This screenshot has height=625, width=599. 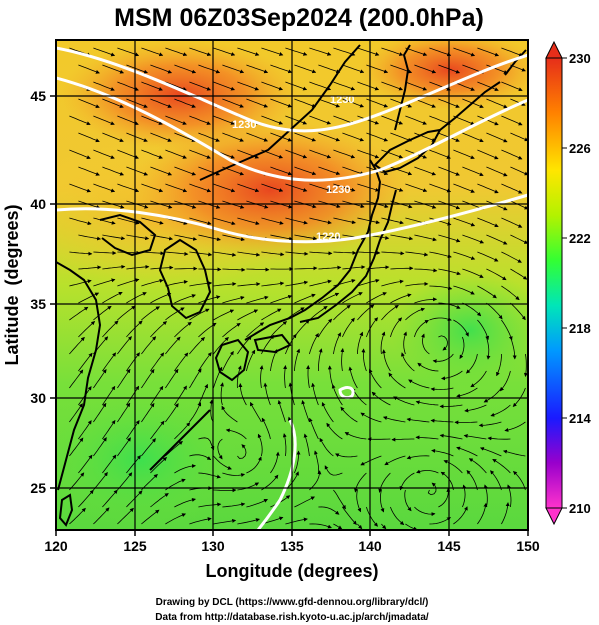 What do you see at coordinates (338, 190) in the screenshot?
I see `contour-label-3: 1230` at bounding box center [338, 190].